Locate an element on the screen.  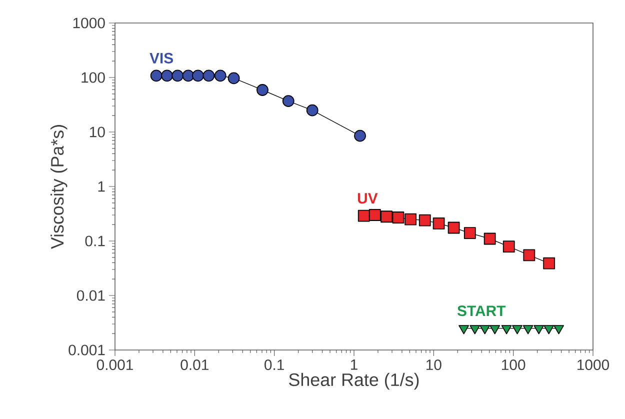
y-tick-label: 10 is located at coordinates (97, 132).